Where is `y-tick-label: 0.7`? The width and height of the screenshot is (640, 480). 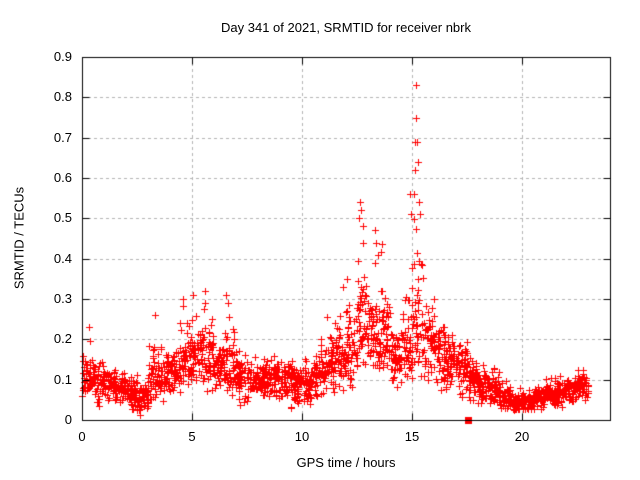
y-tick-label: 0.7 is located at coordinates (62, 137).